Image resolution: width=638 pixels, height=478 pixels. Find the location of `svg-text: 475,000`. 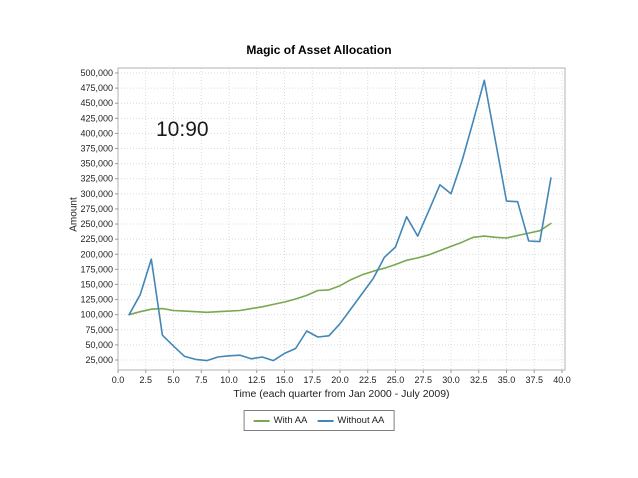

svg-text: 475,000 is located at coordinates (96, 88).